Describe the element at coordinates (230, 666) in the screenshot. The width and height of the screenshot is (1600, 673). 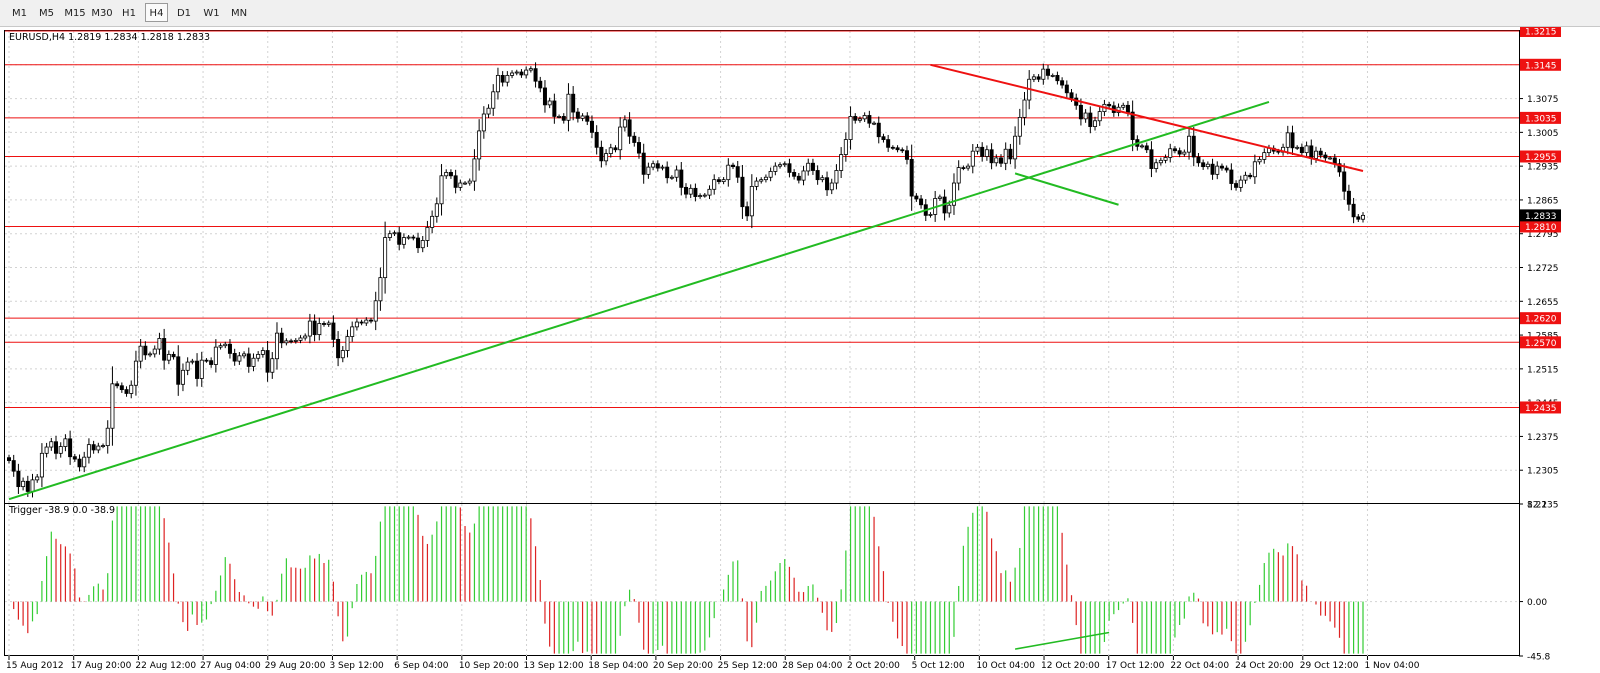
I see `x-tick-label: 27 Aug 04:00` at that location.